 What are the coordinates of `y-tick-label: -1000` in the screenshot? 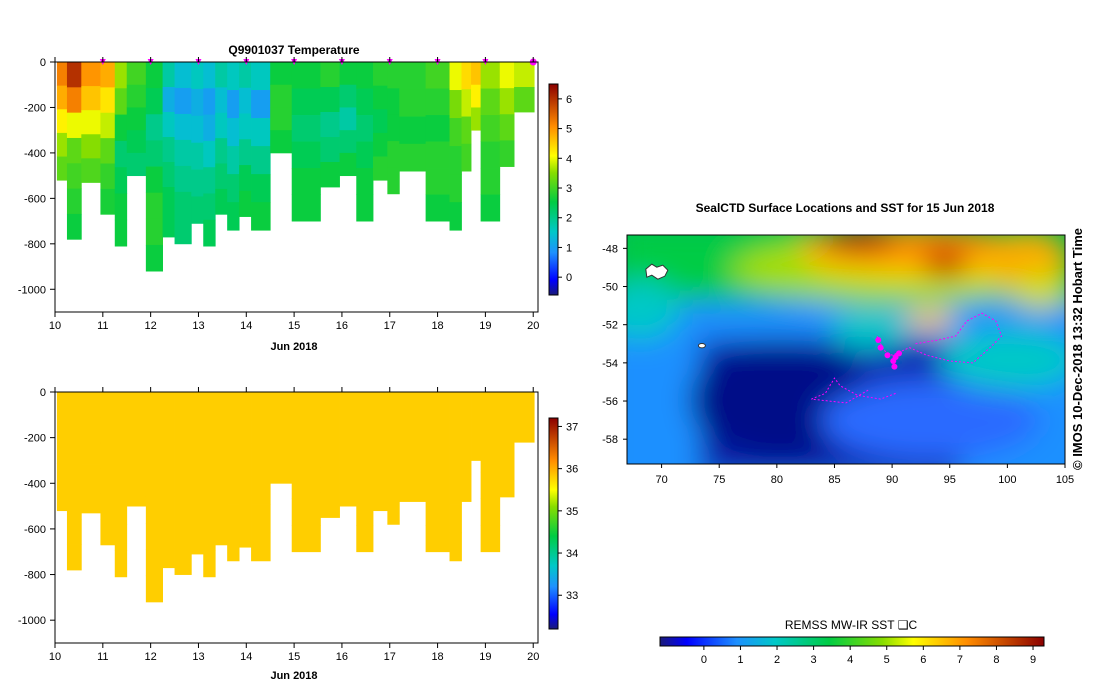 It's located at (32, 621).